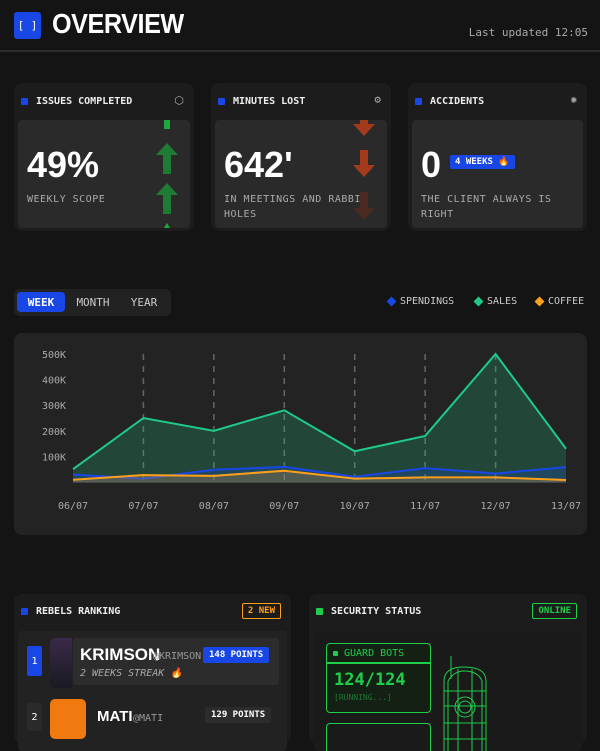 The height and width of the screenshot is (751, 600). I want to click on points-badge: 148 POINTS, so click(236, 655).